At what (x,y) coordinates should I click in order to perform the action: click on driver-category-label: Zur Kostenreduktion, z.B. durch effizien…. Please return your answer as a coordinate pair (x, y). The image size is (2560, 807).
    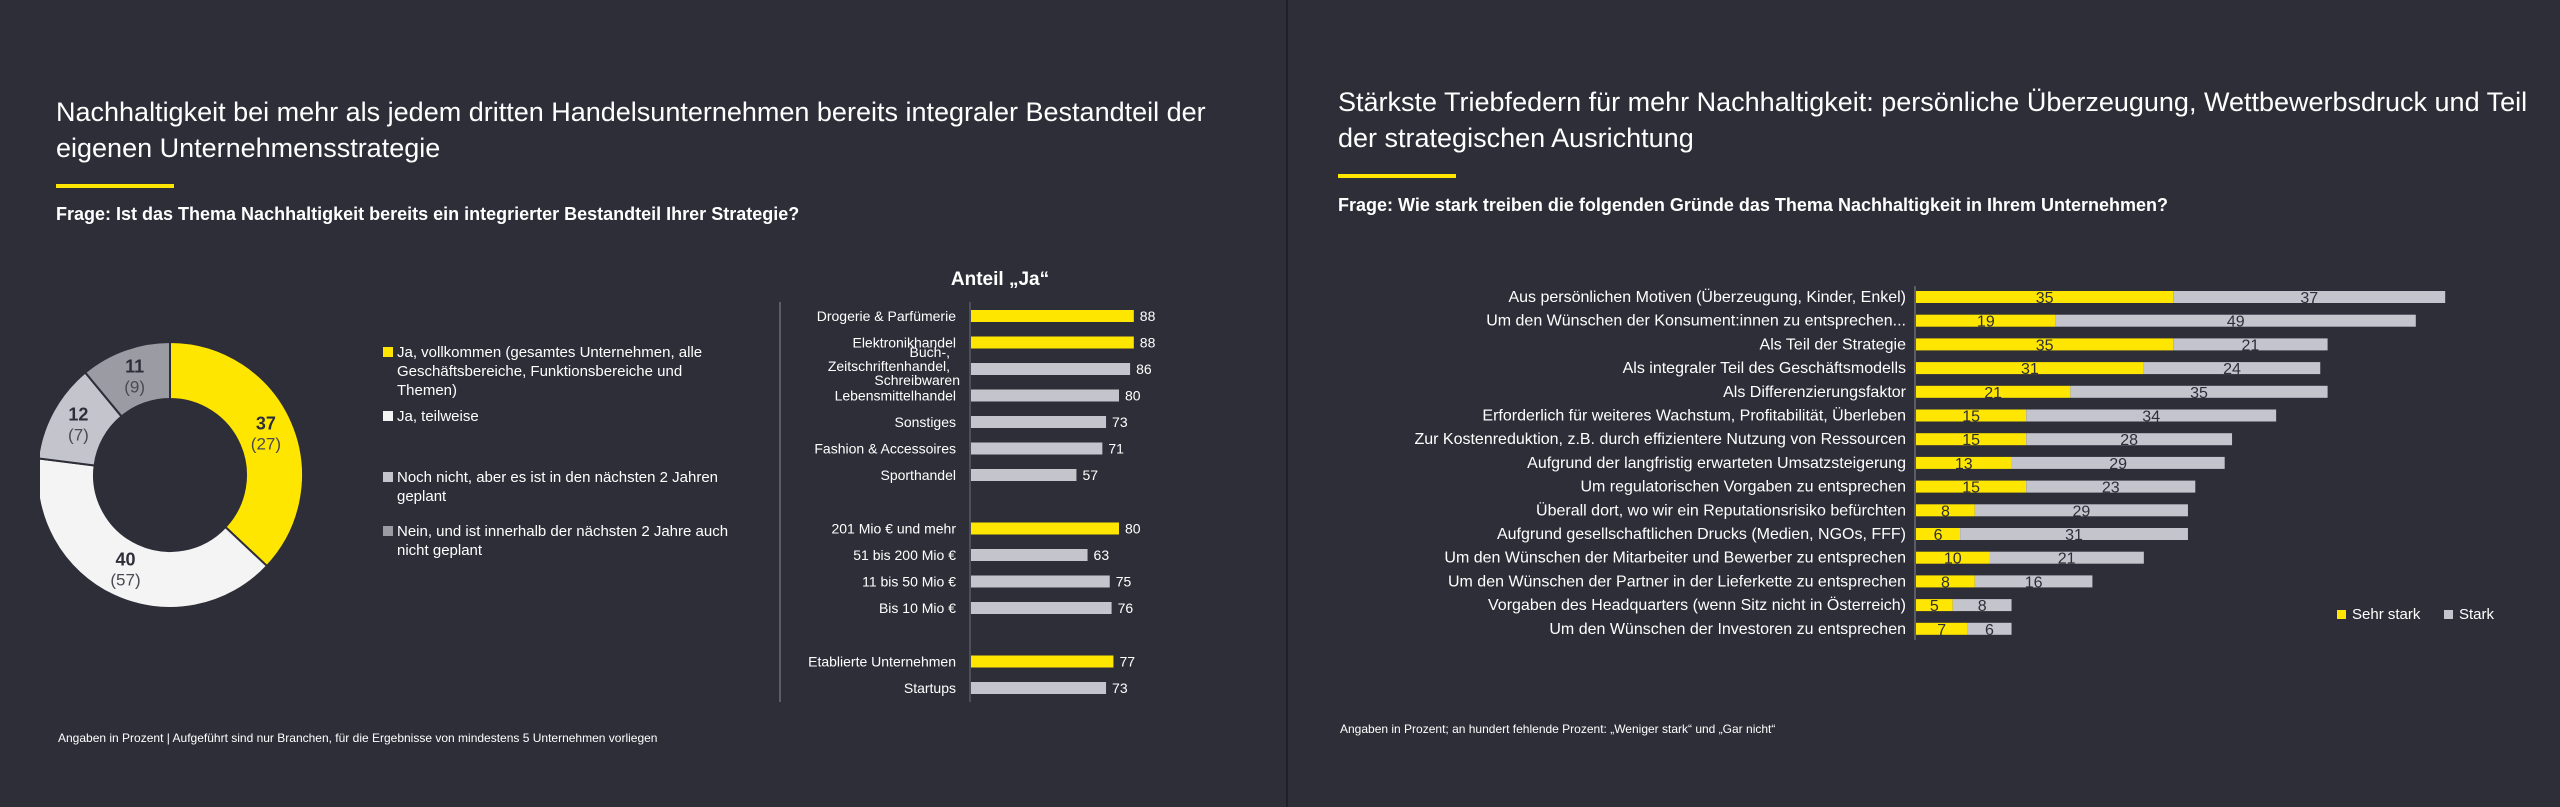
    Looking at the image, I should click on (1660, 439).